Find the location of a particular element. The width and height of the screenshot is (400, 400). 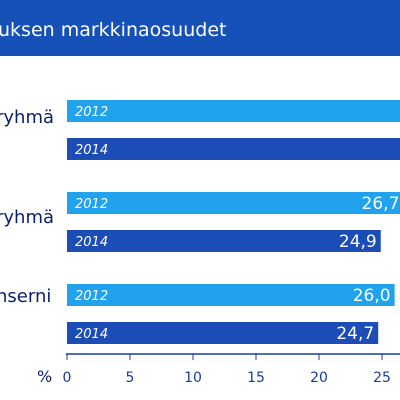

category-label: nserni is located at coordinates (25, 296).